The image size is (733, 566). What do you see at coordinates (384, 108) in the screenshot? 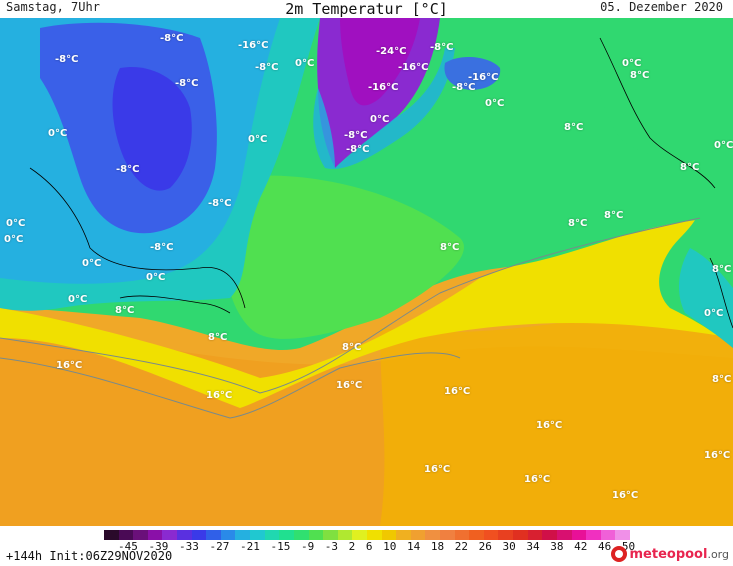
I see `greenland-edge` at bounding box center [384, 108].